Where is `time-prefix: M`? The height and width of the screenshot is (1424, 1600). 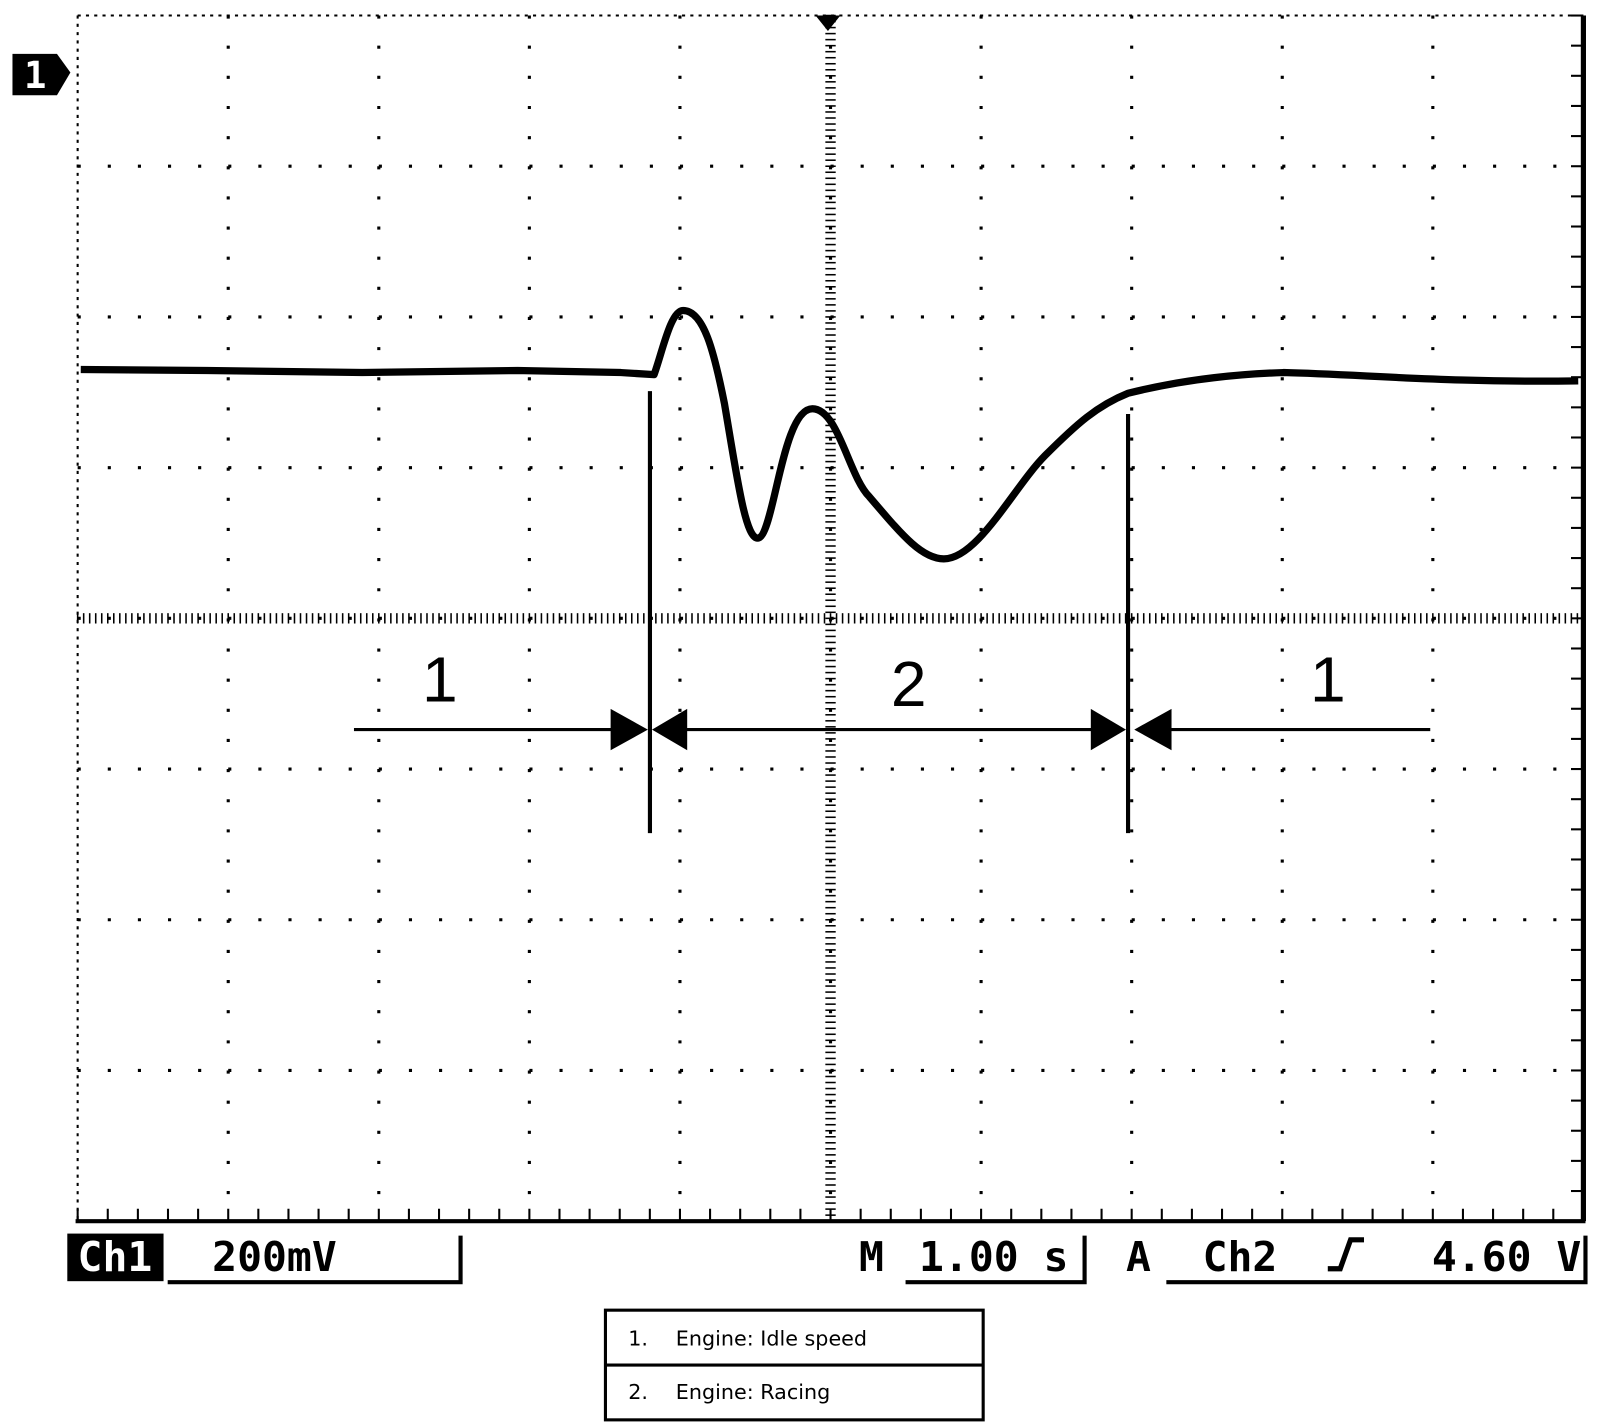 time-prefix: M is located at coordinates (871, 1257).